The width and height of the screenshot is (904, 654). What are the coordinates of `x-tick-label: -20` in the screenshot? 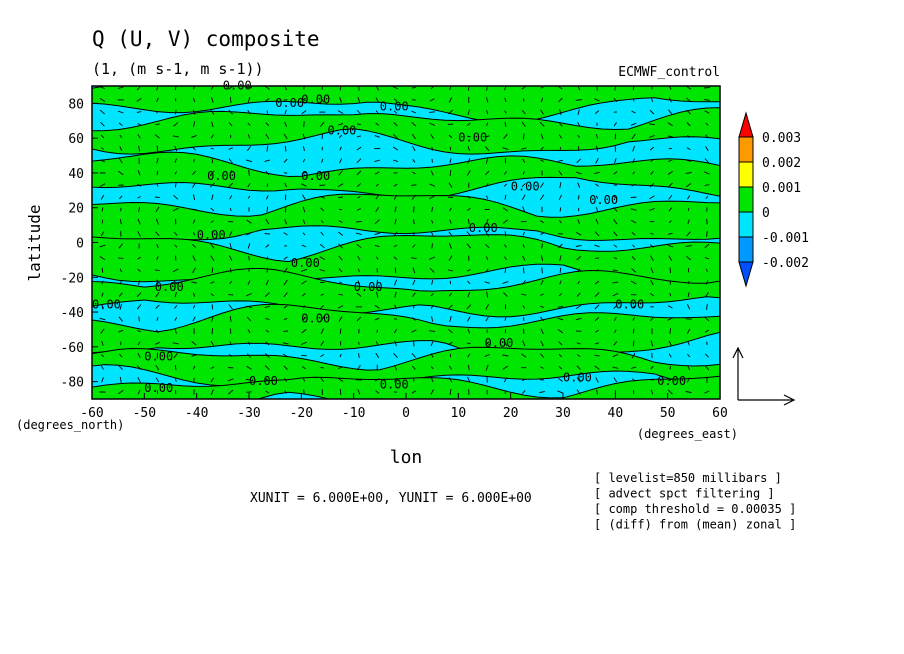 It's located at (301, 413).